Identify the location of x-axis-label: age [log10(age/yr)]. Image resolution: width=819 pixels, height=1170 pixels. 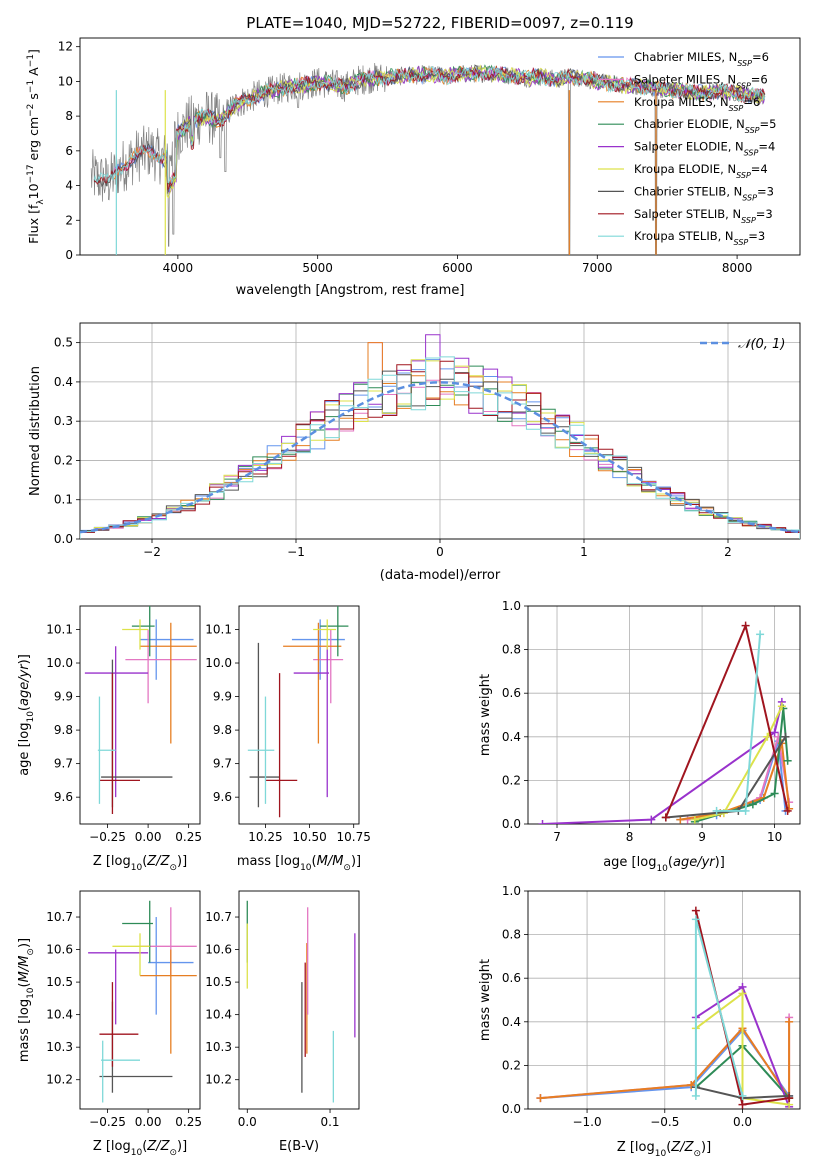
(664, 864).